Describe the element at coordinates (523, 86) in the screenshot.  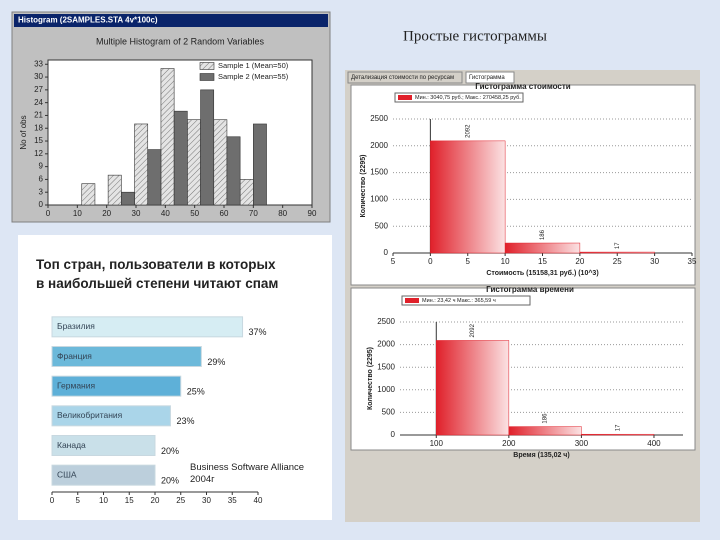
I see `chart-title: Гистограмма стоимости` at that location.